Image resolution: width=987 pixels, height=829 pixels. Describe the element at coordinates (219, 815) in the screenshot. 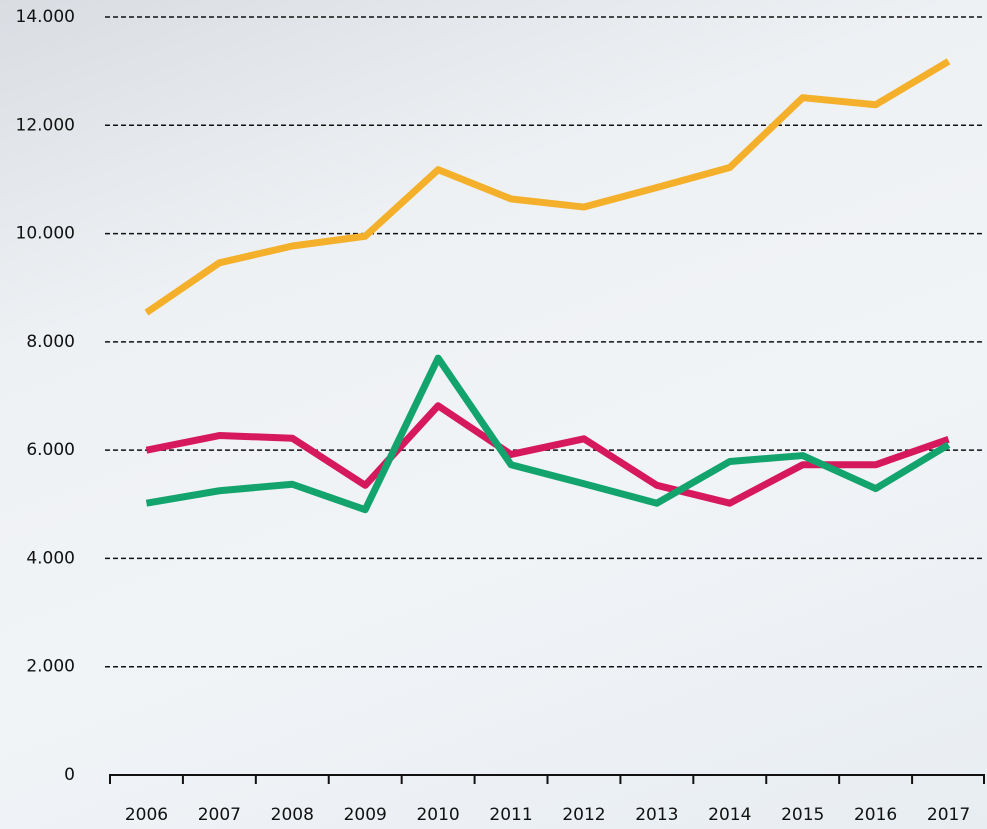

I see `x-tick-label: 2007` at that location.